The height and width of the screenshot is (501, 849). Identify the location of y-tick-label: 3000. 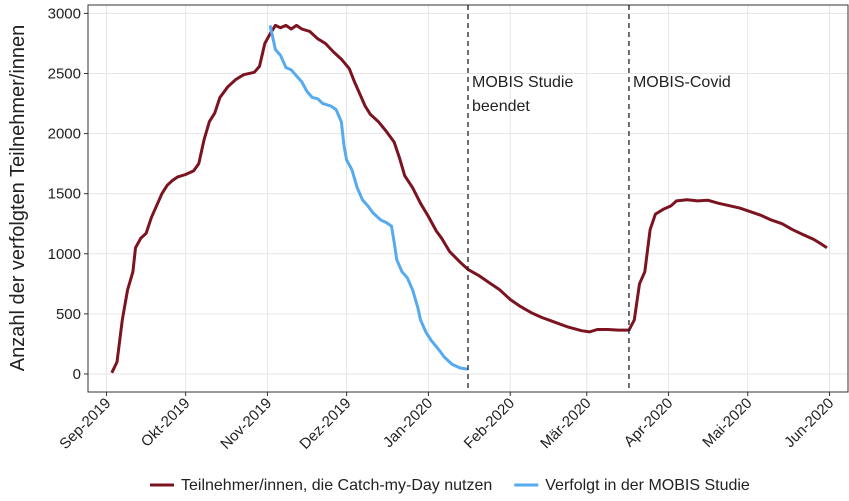
(64, 13).